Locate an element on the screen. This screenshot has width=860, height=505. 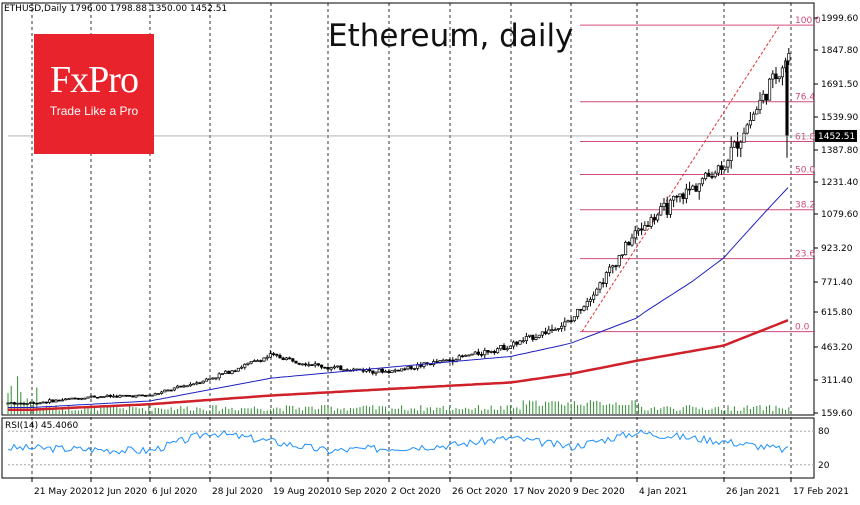
rsi-line is located at coordinates (398, 442).